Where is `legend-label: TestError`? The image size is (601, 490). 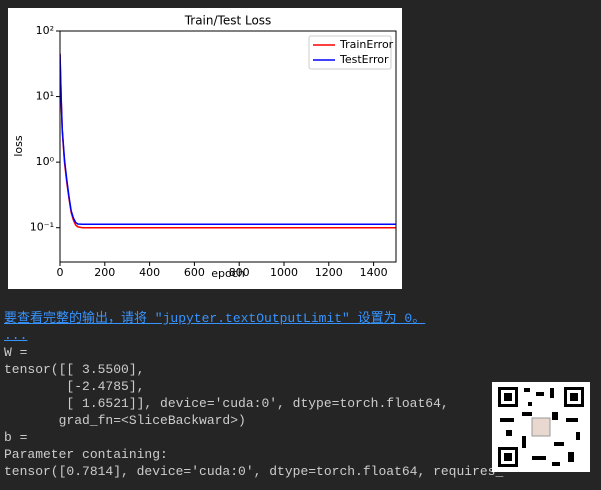 legend-label: TestError is located at coordinates (364, 59).